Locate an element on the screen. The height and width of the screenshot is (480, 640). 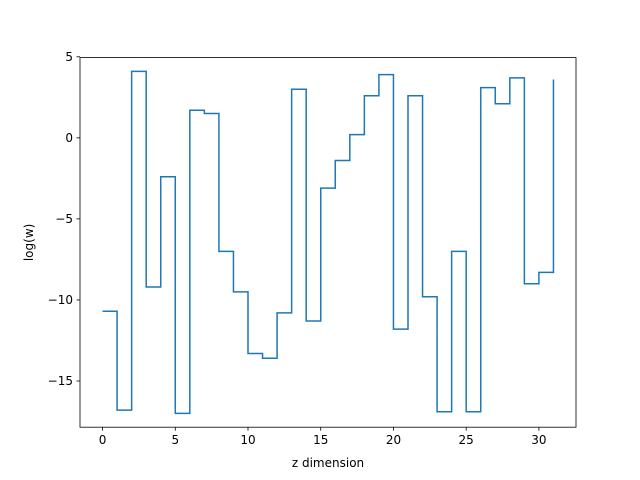
x-tick-label: 10 is located at coordinates (247, 440).